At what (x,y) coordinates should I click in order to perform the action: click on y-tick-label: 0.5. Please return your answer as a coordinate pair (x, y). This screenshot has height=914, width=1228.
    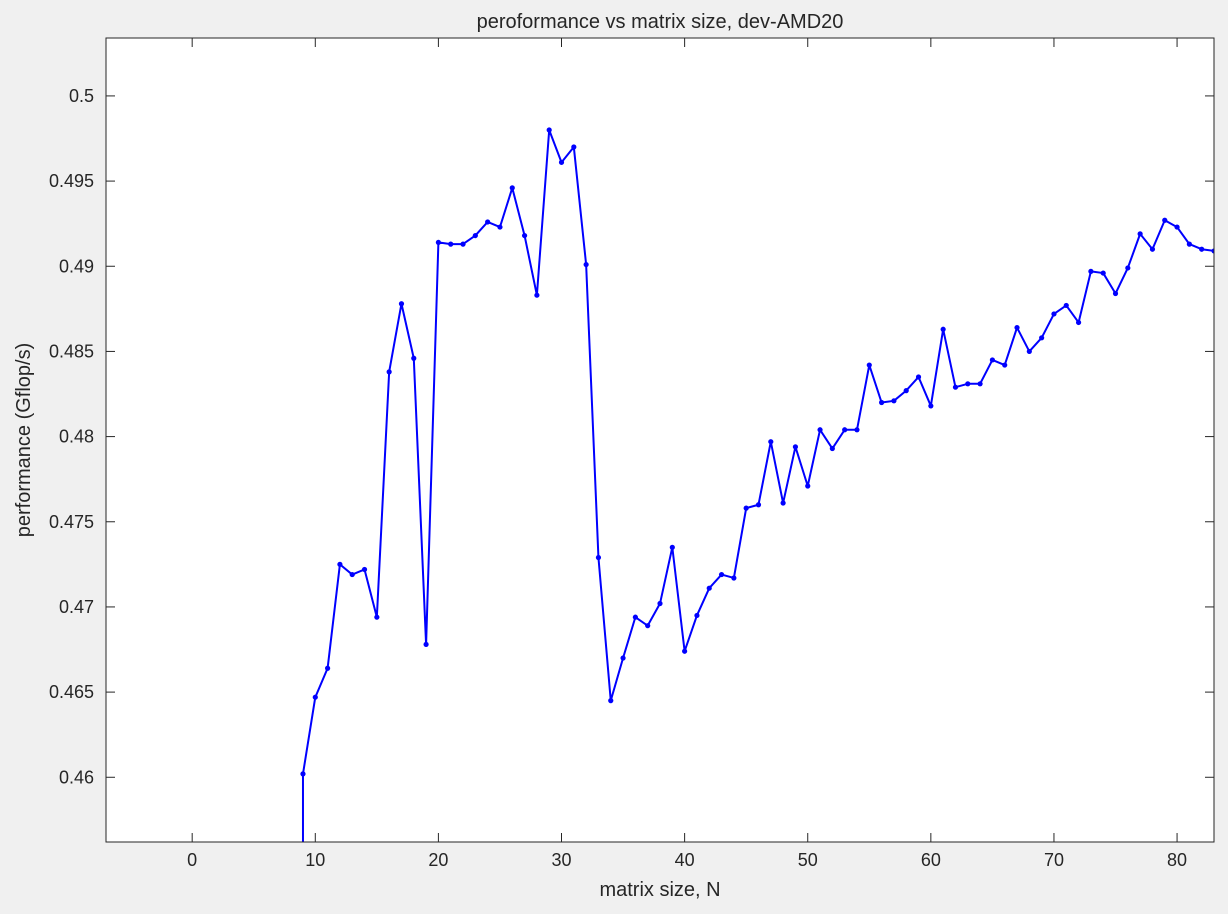
    Looking at the image, I should click on (81, 96).